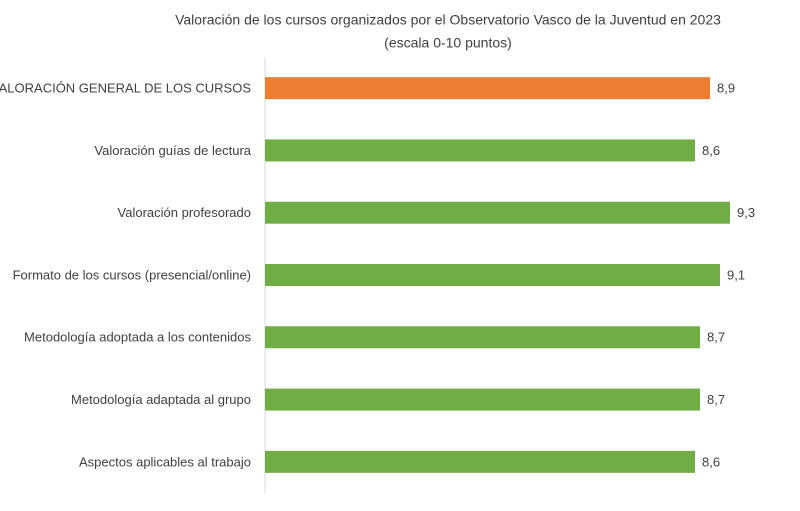 Image resolution: width=800 pixels, height=511 pixels. What do you see at coordinates (184, 212) in the screenshot?
I see `y-tick-label: Valoración profesorado` at bounding box center [184, 212].